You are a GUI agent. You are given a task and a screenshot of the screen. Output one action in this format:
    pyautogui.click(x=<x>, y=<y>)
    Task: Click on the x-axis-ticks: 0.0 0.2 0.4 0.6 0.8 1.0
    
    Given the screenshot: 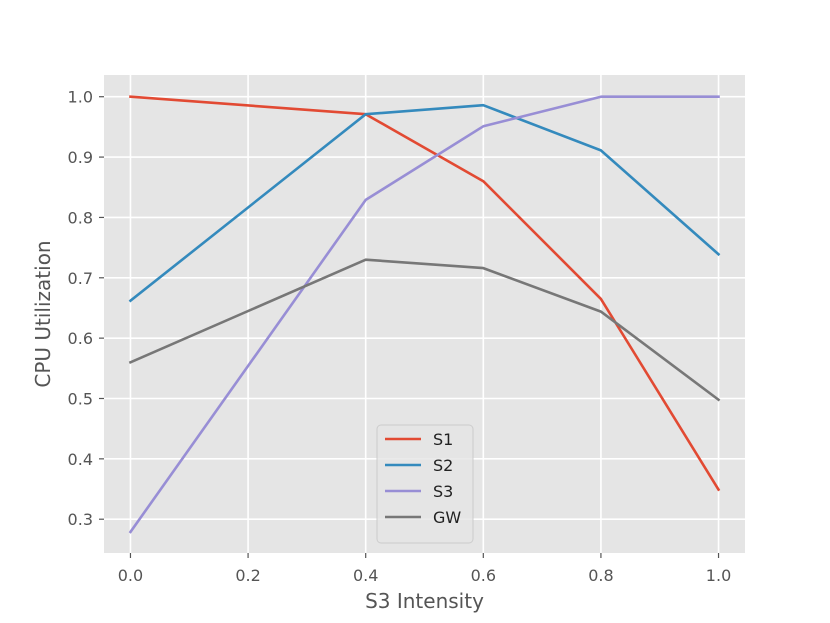 What is the action you would take?
    pyautogui.click(x=424, y=569)
    